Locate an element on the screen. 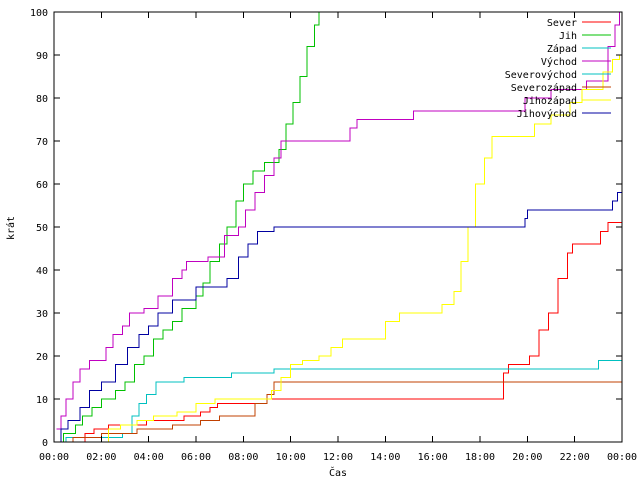 The image size is (640, 480). y-tick-label-2: 20 is located at coordinates (42, 357).